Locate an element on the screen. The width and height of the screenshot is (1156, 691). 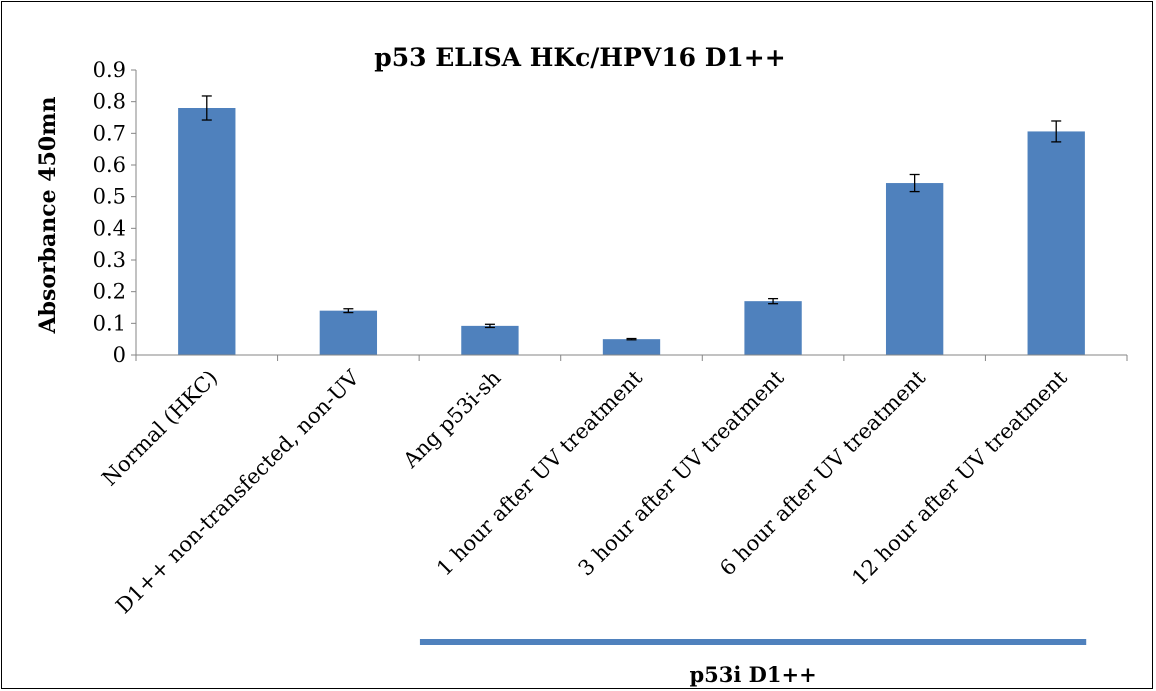
y-tick-label: 0.7 is located at coordinates (109, 133).